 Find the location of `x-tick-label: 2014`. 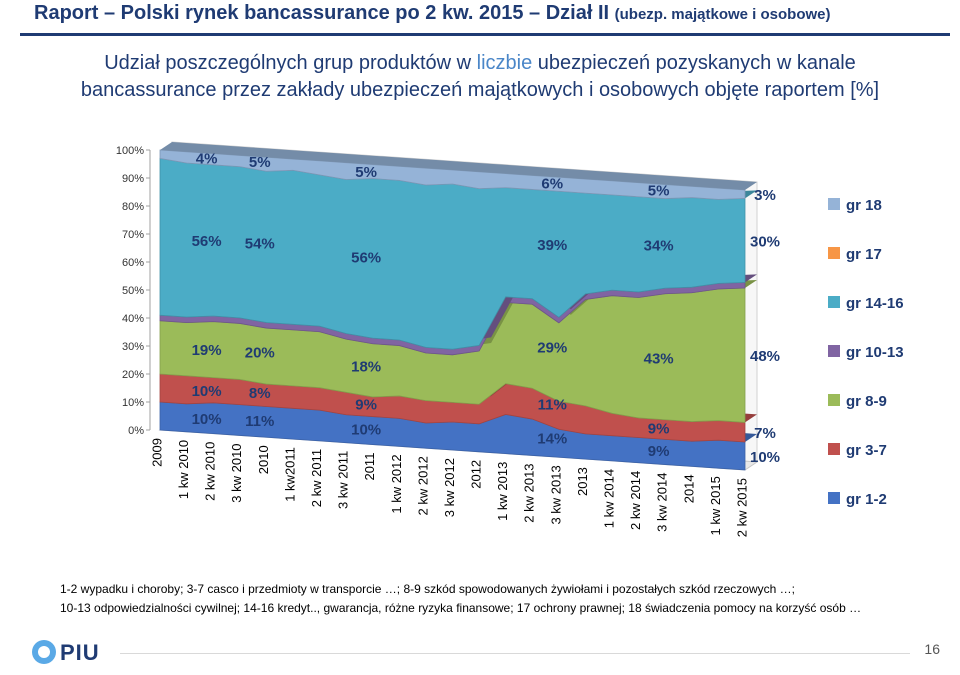

x-tick-label: 2014 is located at coordinates (688, 488).